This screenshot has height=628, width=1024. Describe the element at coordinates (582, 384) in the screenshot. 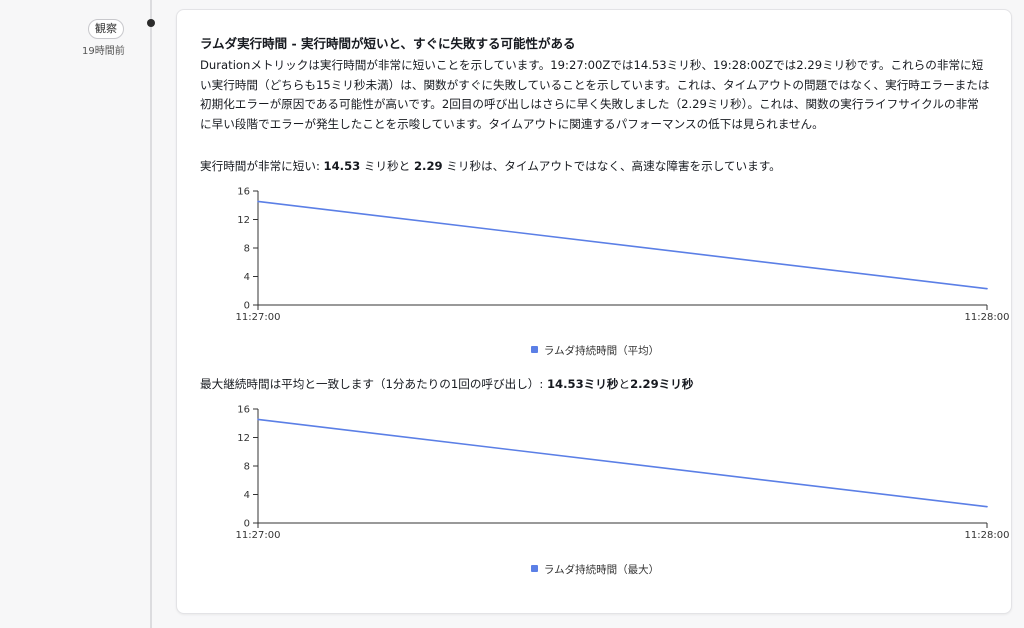

I see `chart-2-heading-value-1: 14.53ミリ秒` at that location.